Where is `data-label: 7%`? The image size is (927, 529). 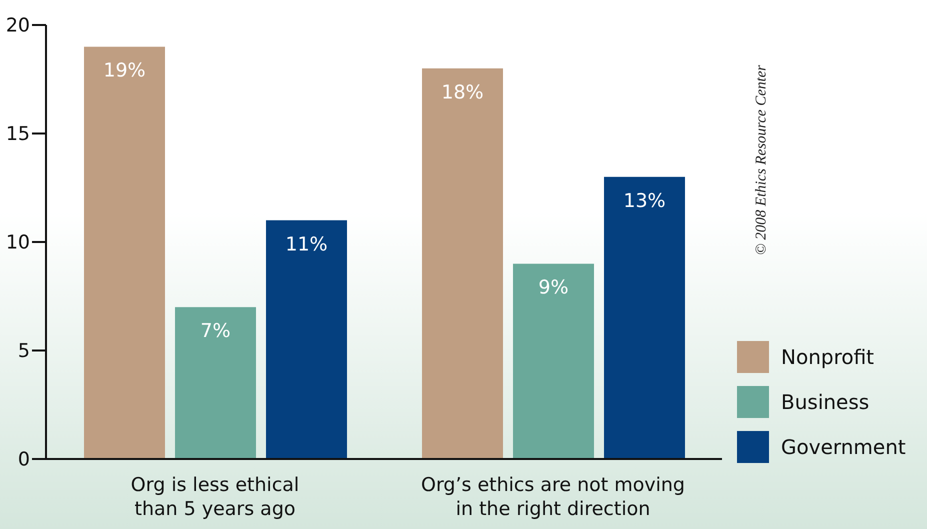
data-label: 7% is located at coordinates (215, 331).